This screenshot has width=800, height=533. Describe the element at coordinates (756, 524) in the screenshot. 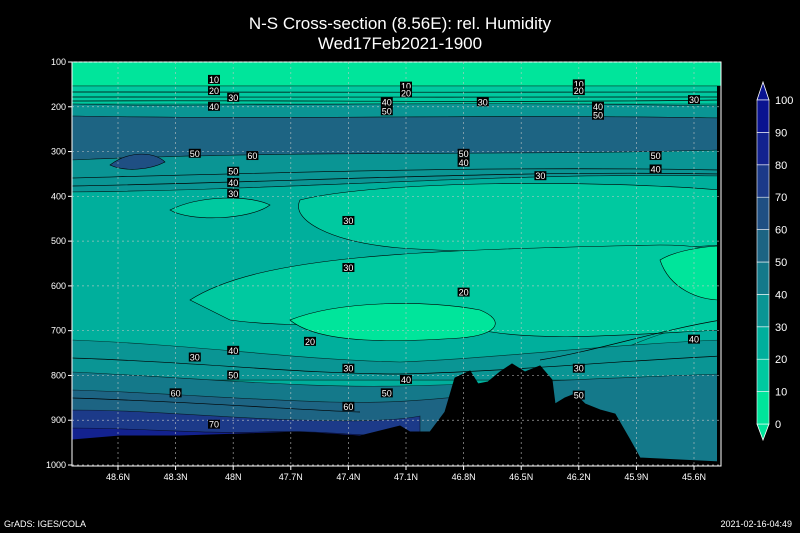

I see `footer-timestamp: 2021-02-16-04:49` at that location.